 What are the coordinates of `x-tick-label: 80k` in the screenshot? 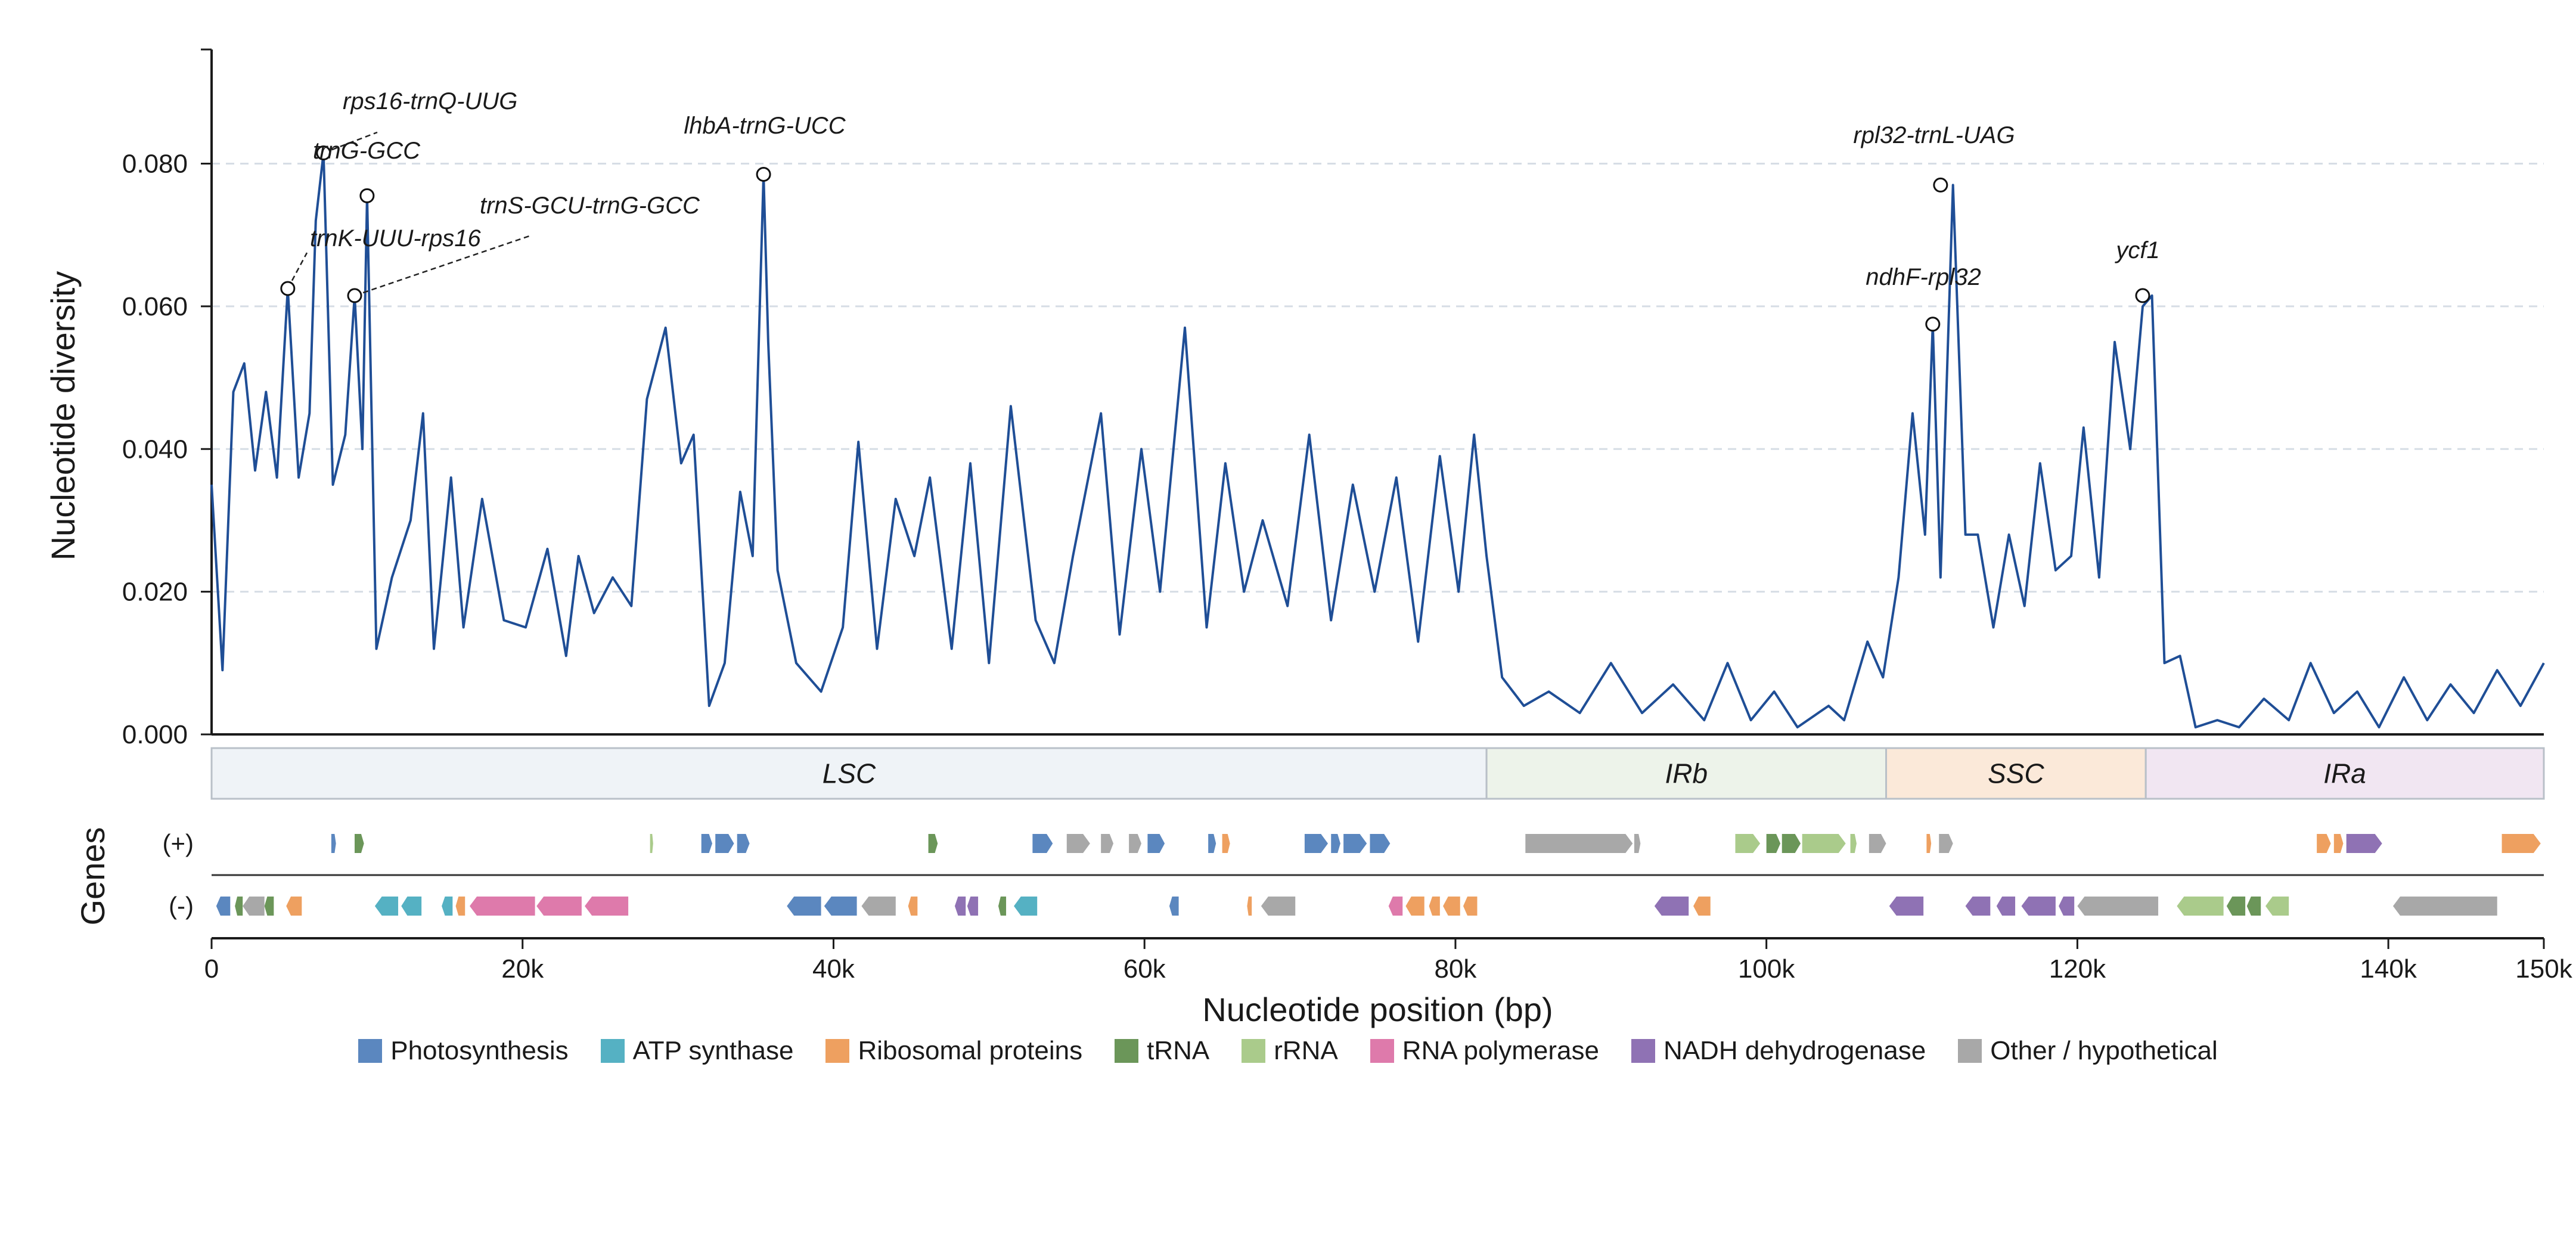 It's located at (1456, 969).